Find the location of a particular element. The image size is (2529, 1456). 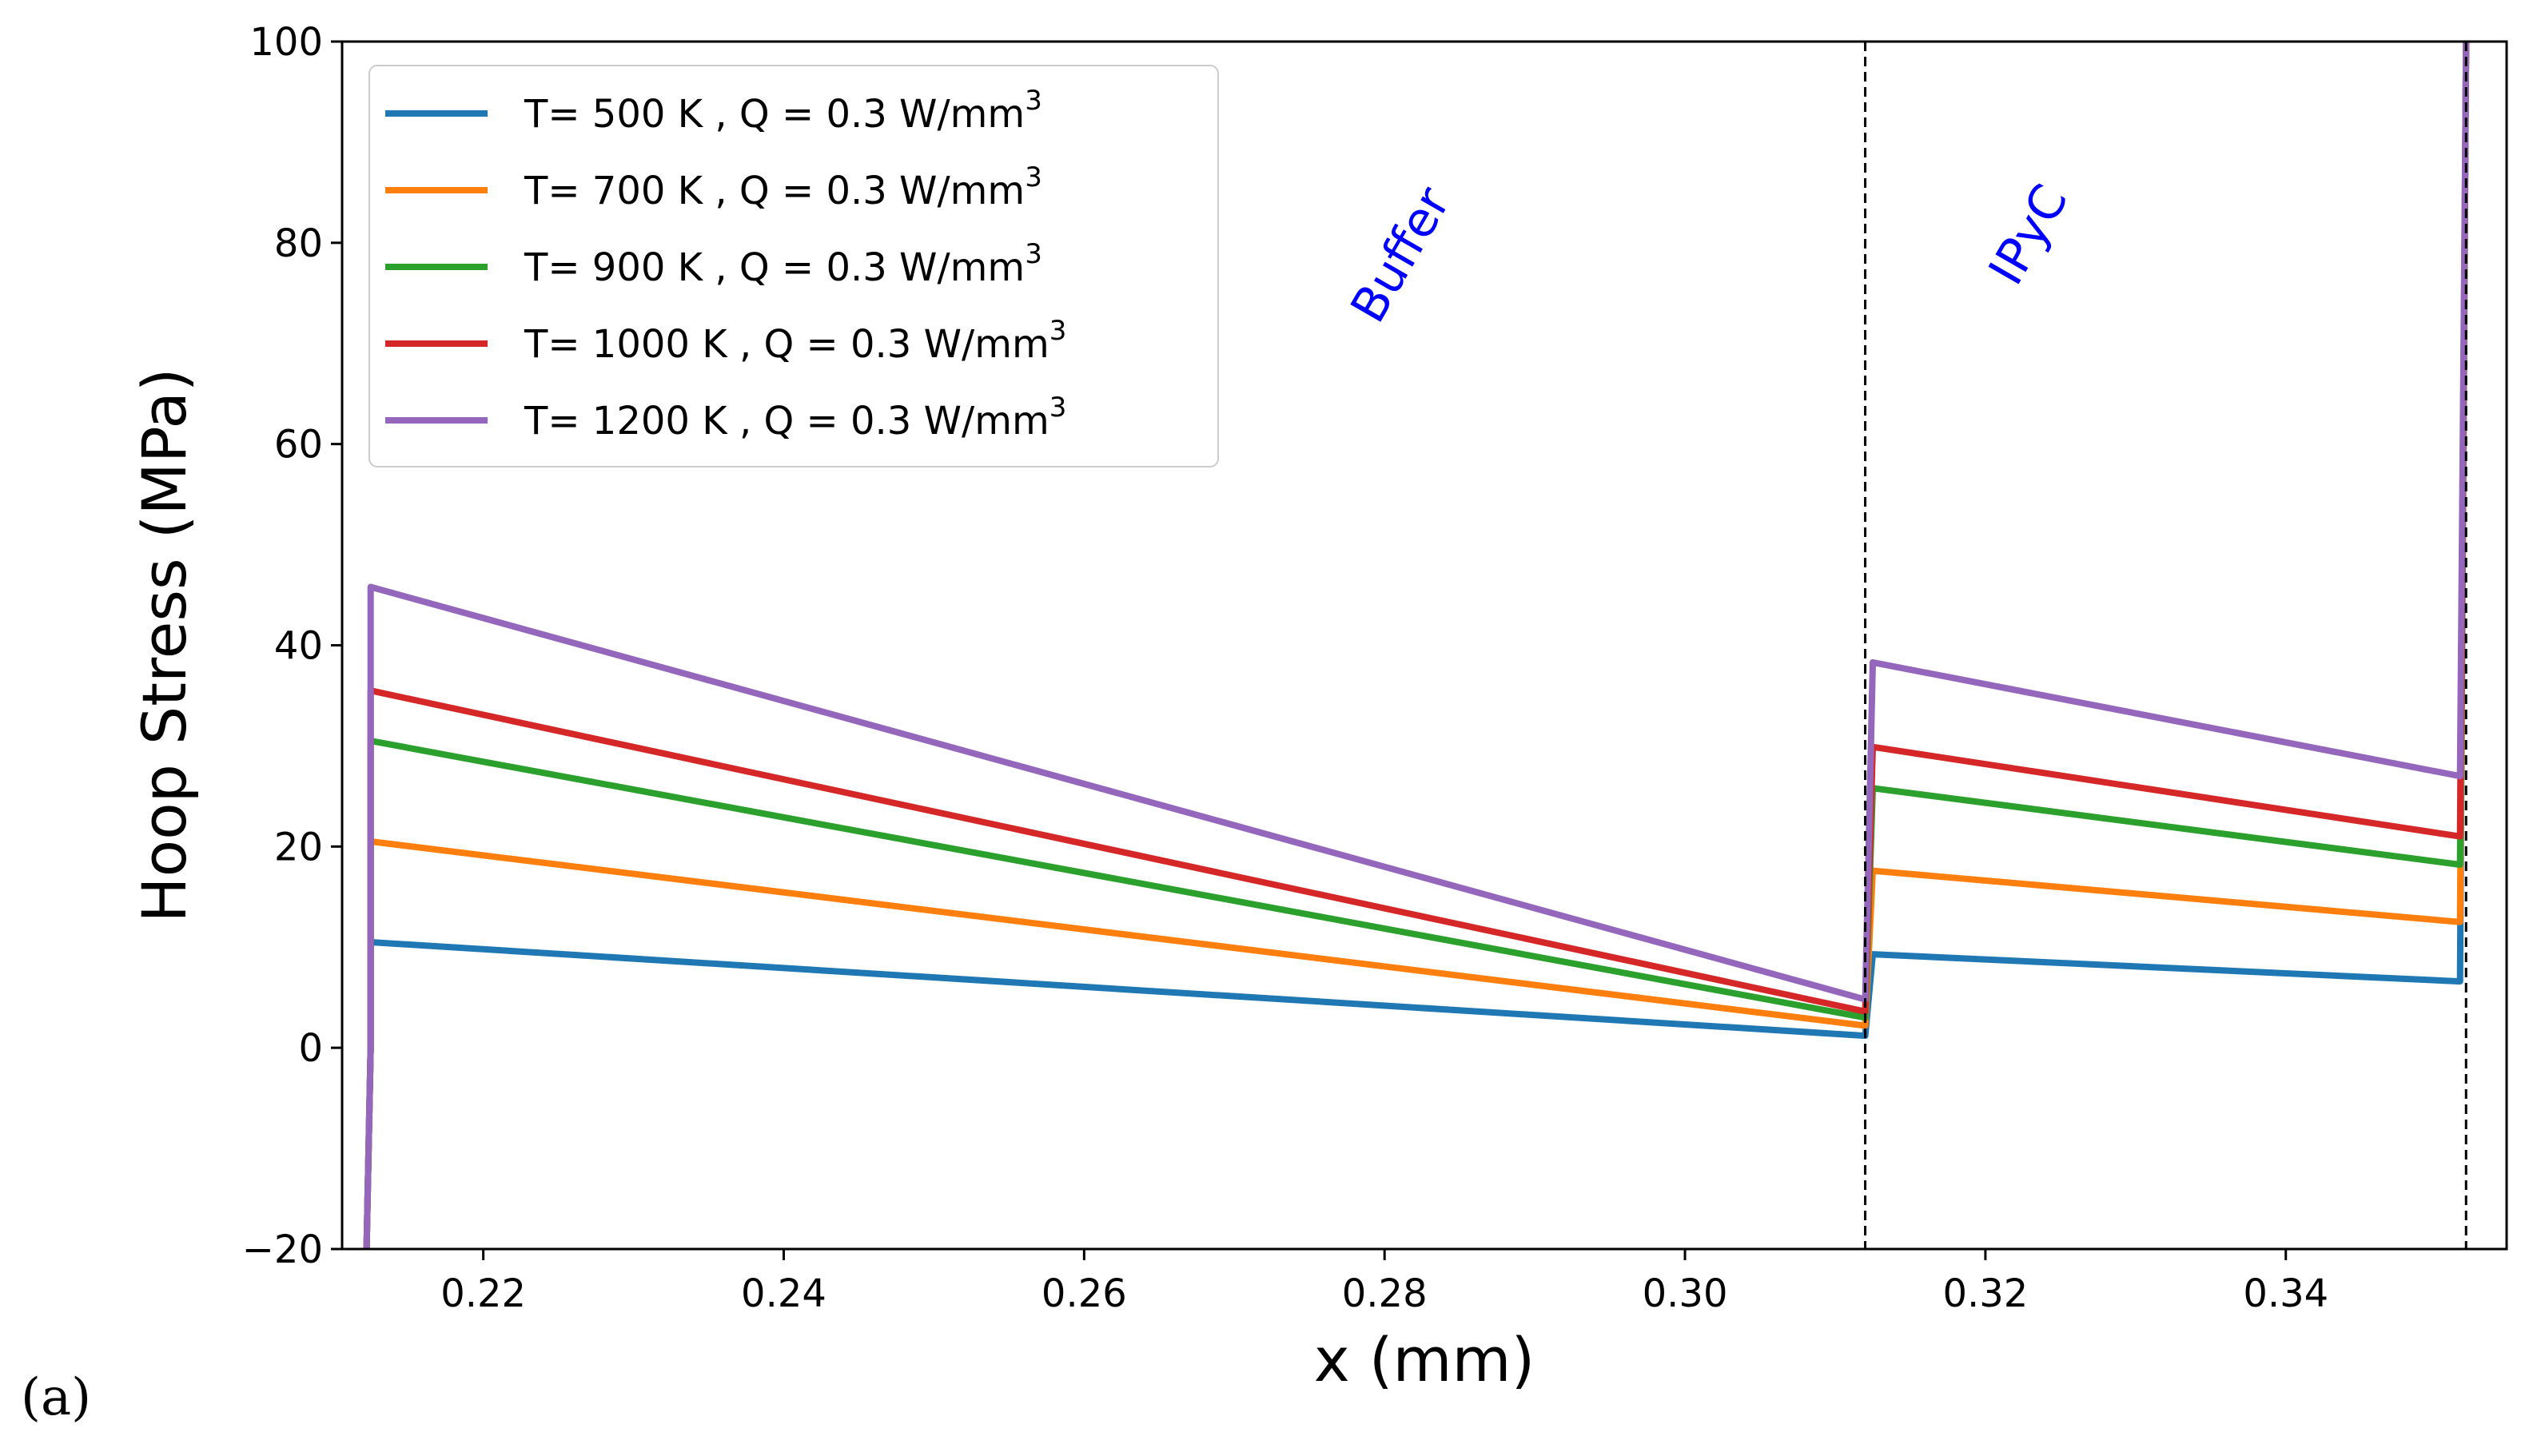

y-axis-title: Hoop Stress (MPa) is located at coordinates (165, 645).